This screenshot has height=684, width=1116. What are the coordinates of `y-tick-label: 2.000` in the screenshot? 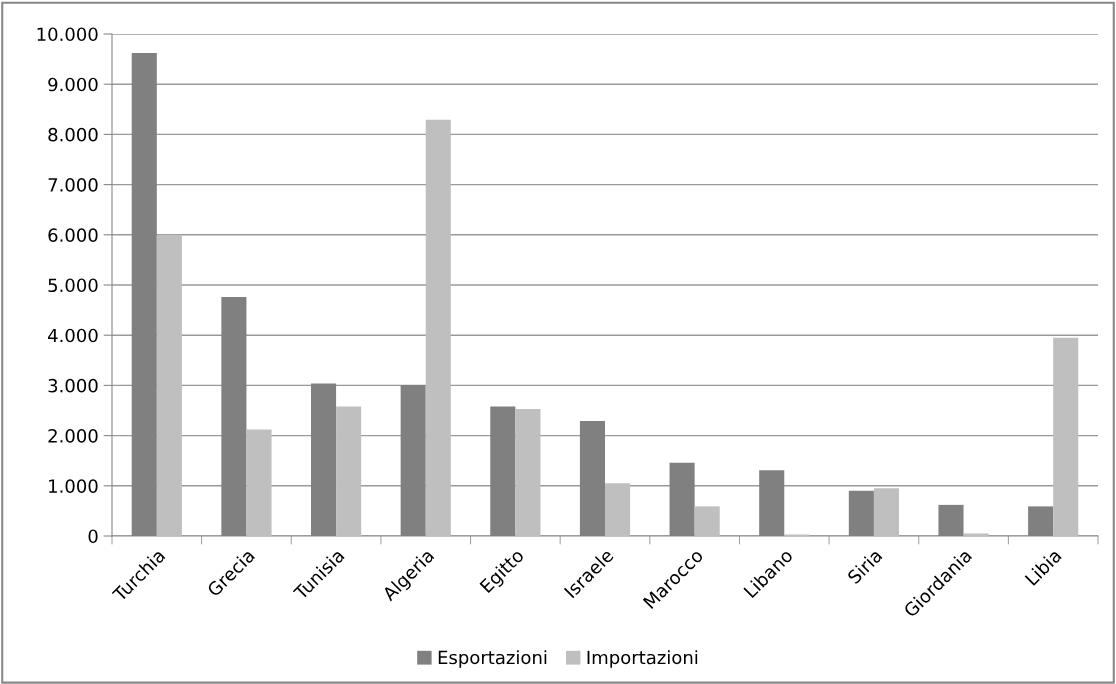 It's located at (73, 436).